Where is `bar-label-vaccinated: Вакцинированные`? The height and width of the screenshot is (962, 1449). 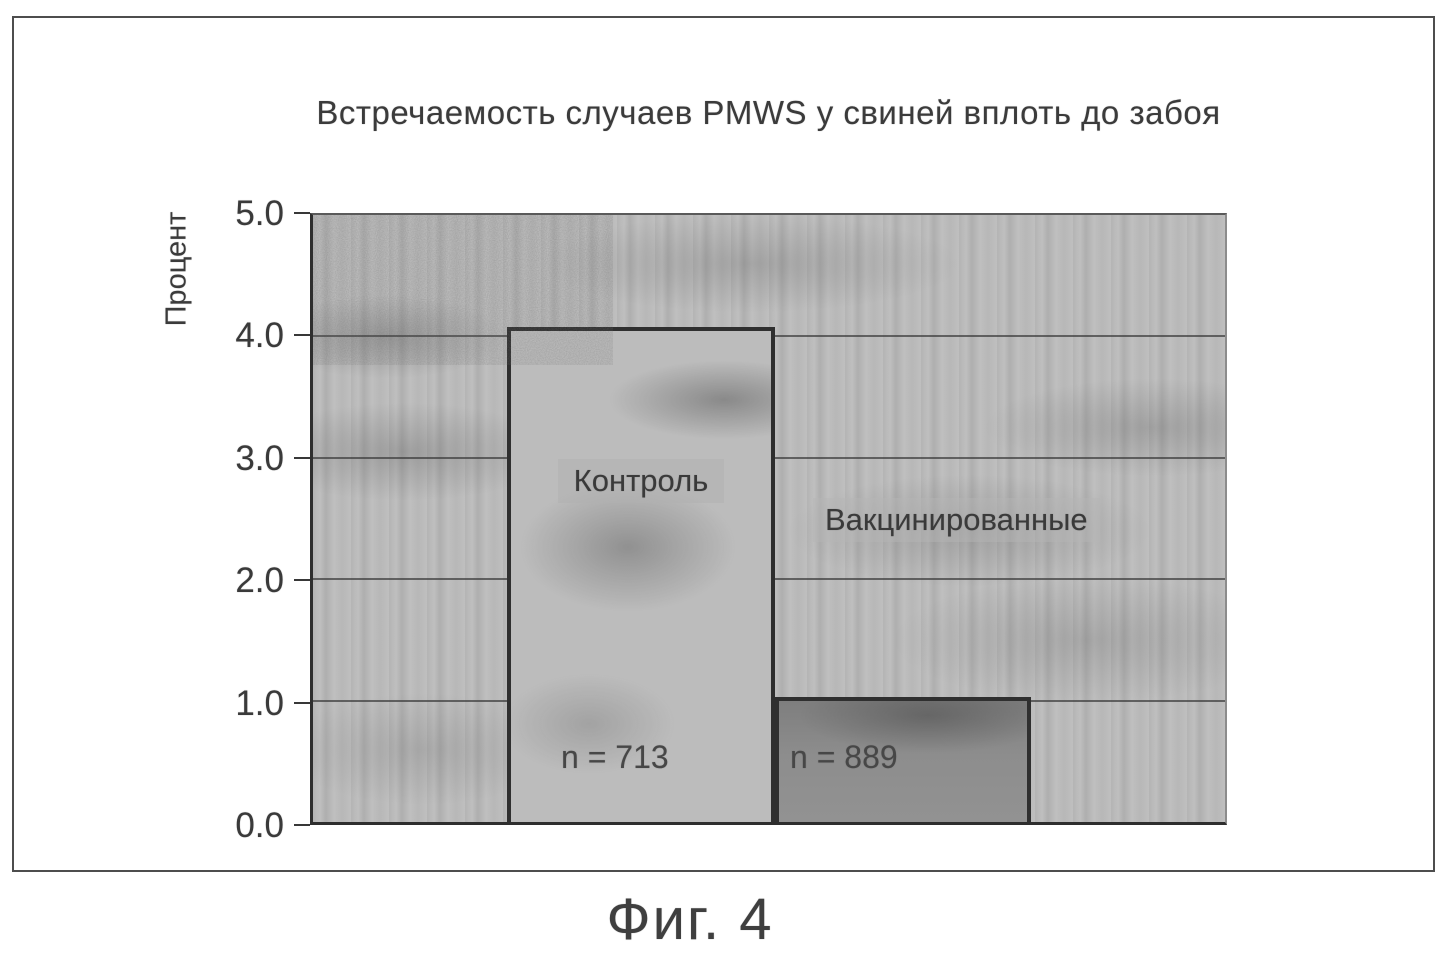 bar-label-vaccinated: Вакцинированные is located at coordinates (956, 520).